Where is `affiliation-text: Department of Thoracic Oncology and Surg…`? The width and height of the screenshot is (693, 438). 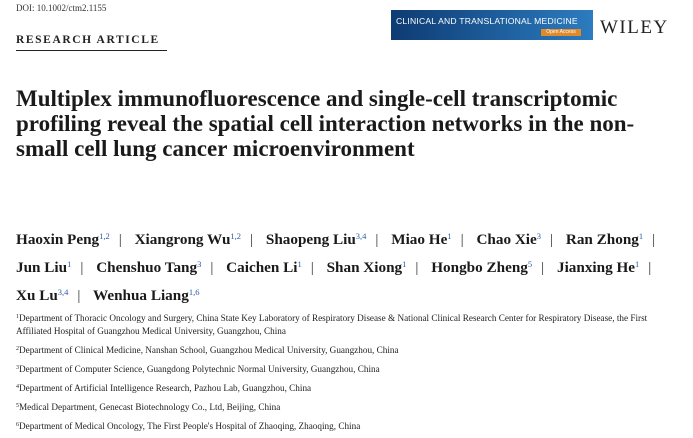
affiliation-text: Department of Thoracic Oncology and Surg… is located at coordinates (332, 324).